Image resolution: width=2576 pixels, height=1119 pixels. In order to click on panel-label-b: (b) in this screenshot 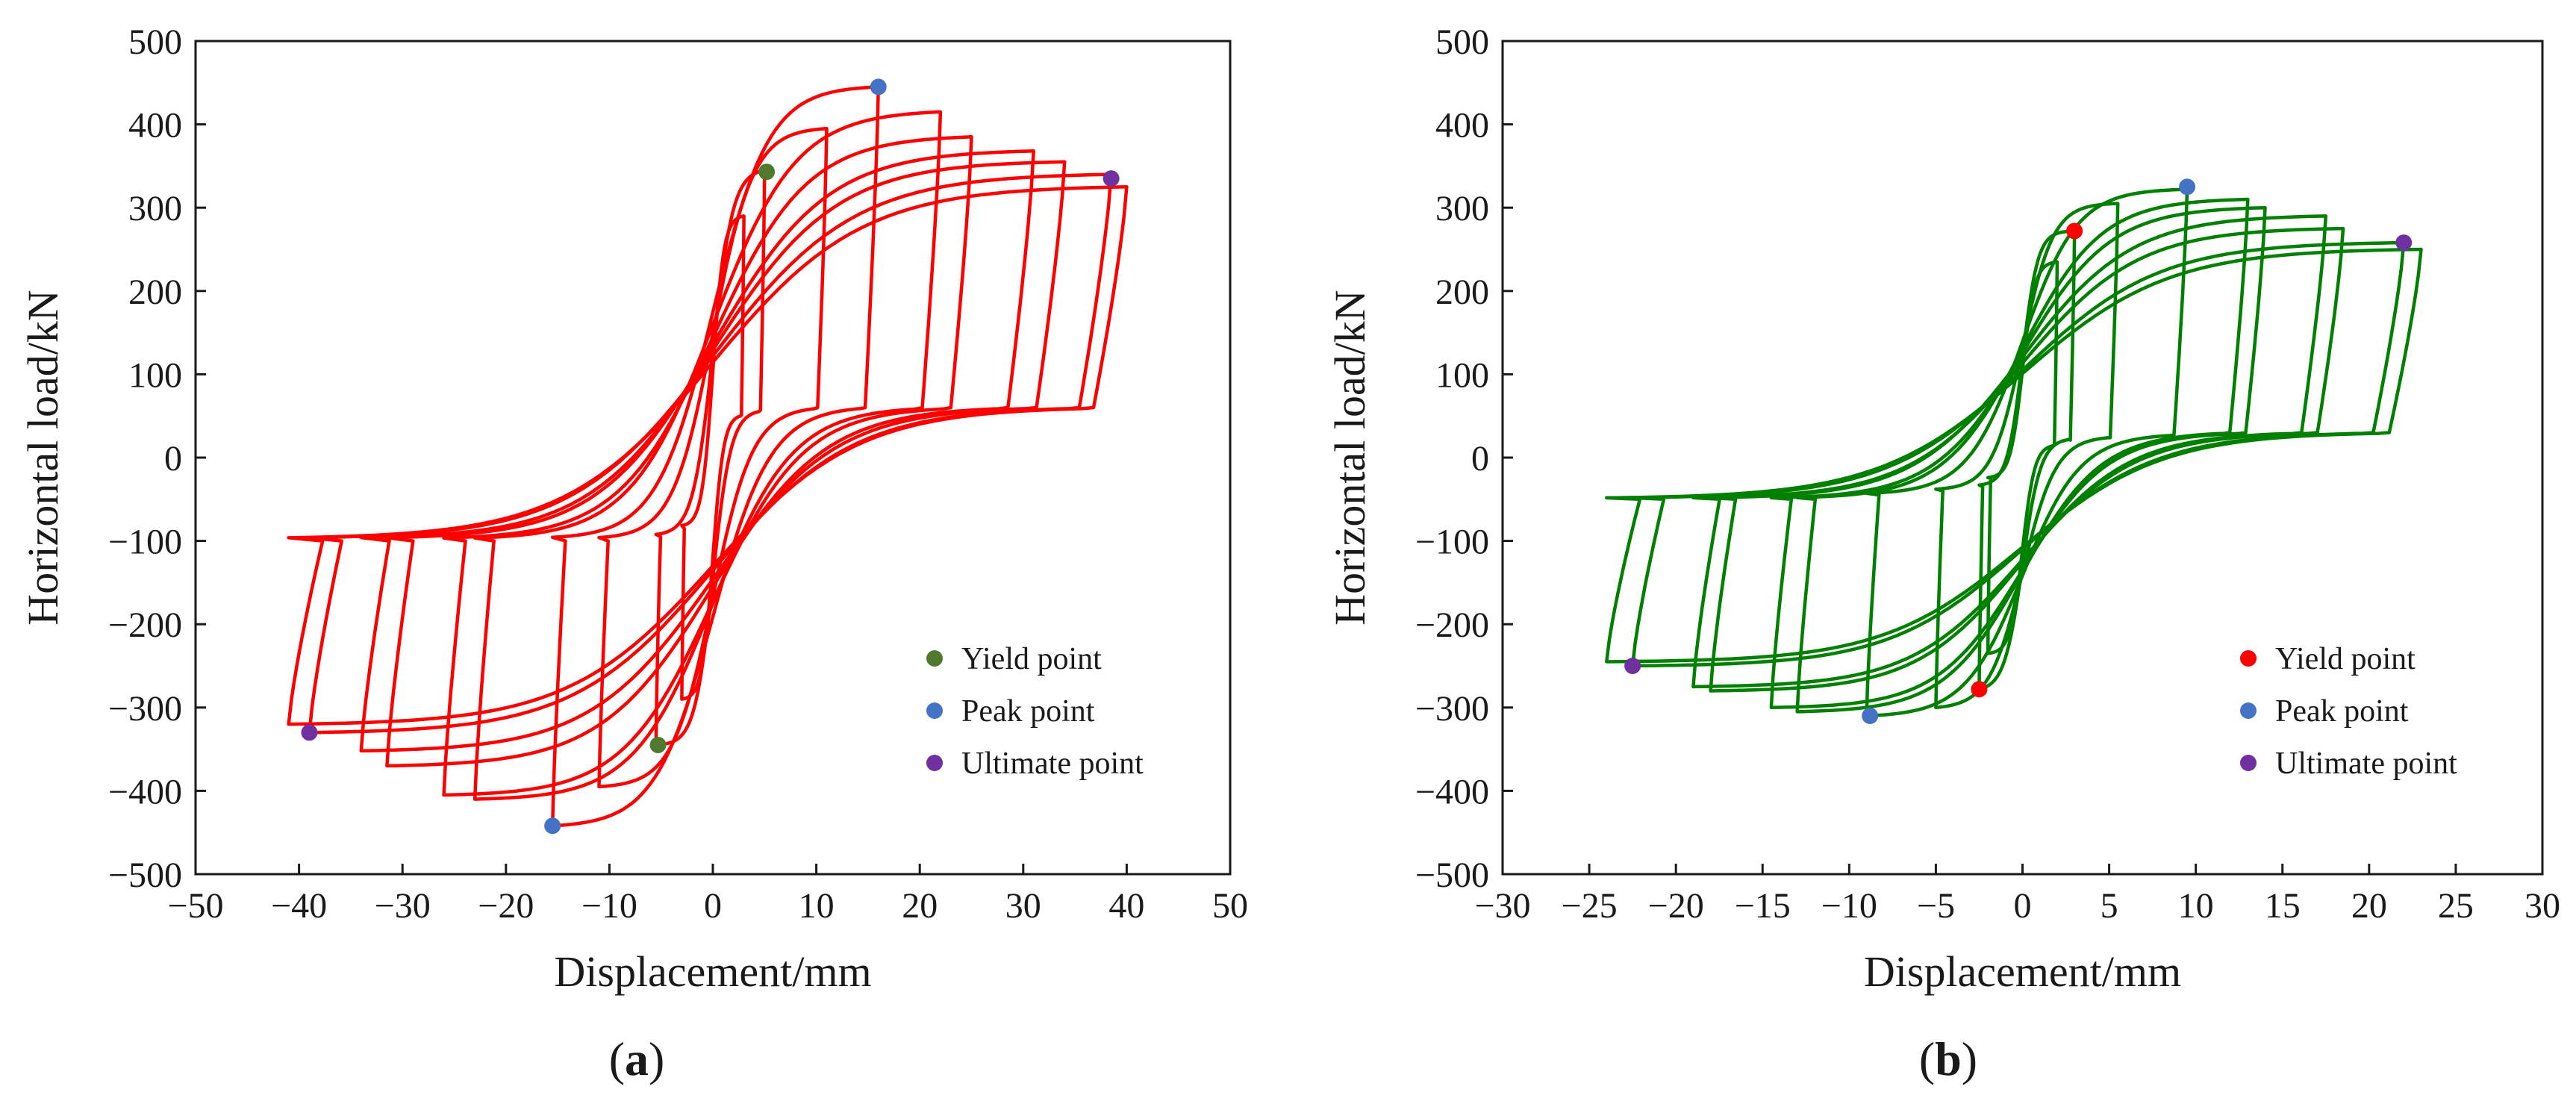, I will do `click(1948, 1058)`.